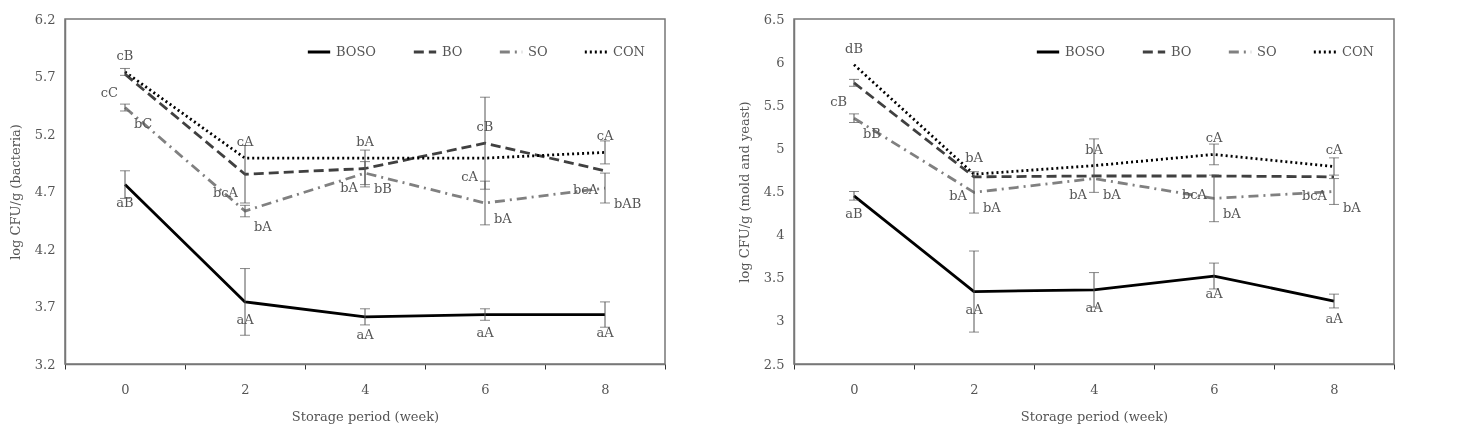  What do you see at coordinates (774, 105) in the screenshot?
I see `y-tick-label: 5.5` at bounding box center [774, 105].